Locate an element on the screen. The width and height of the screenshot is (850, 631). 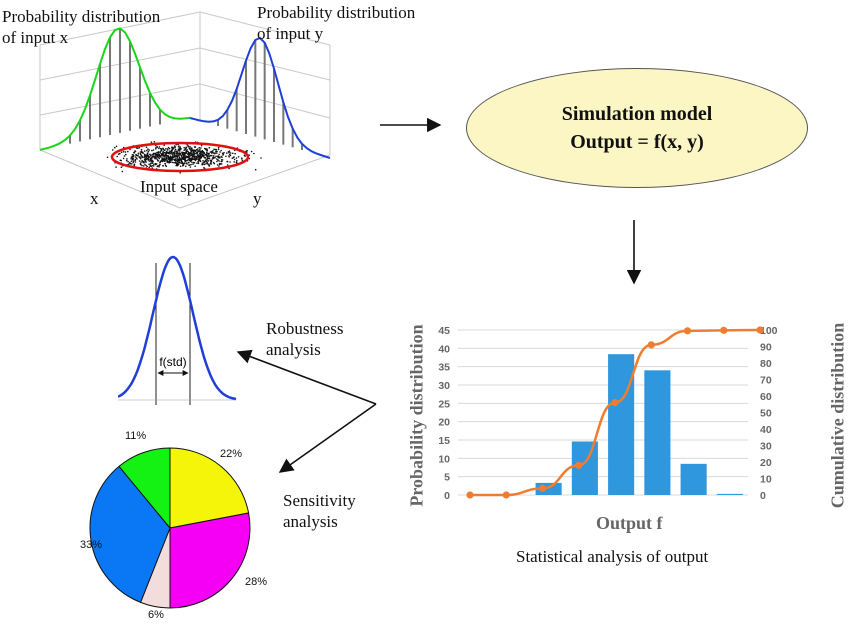
y-tick-label: 45 is located at coordinates (444, 331).